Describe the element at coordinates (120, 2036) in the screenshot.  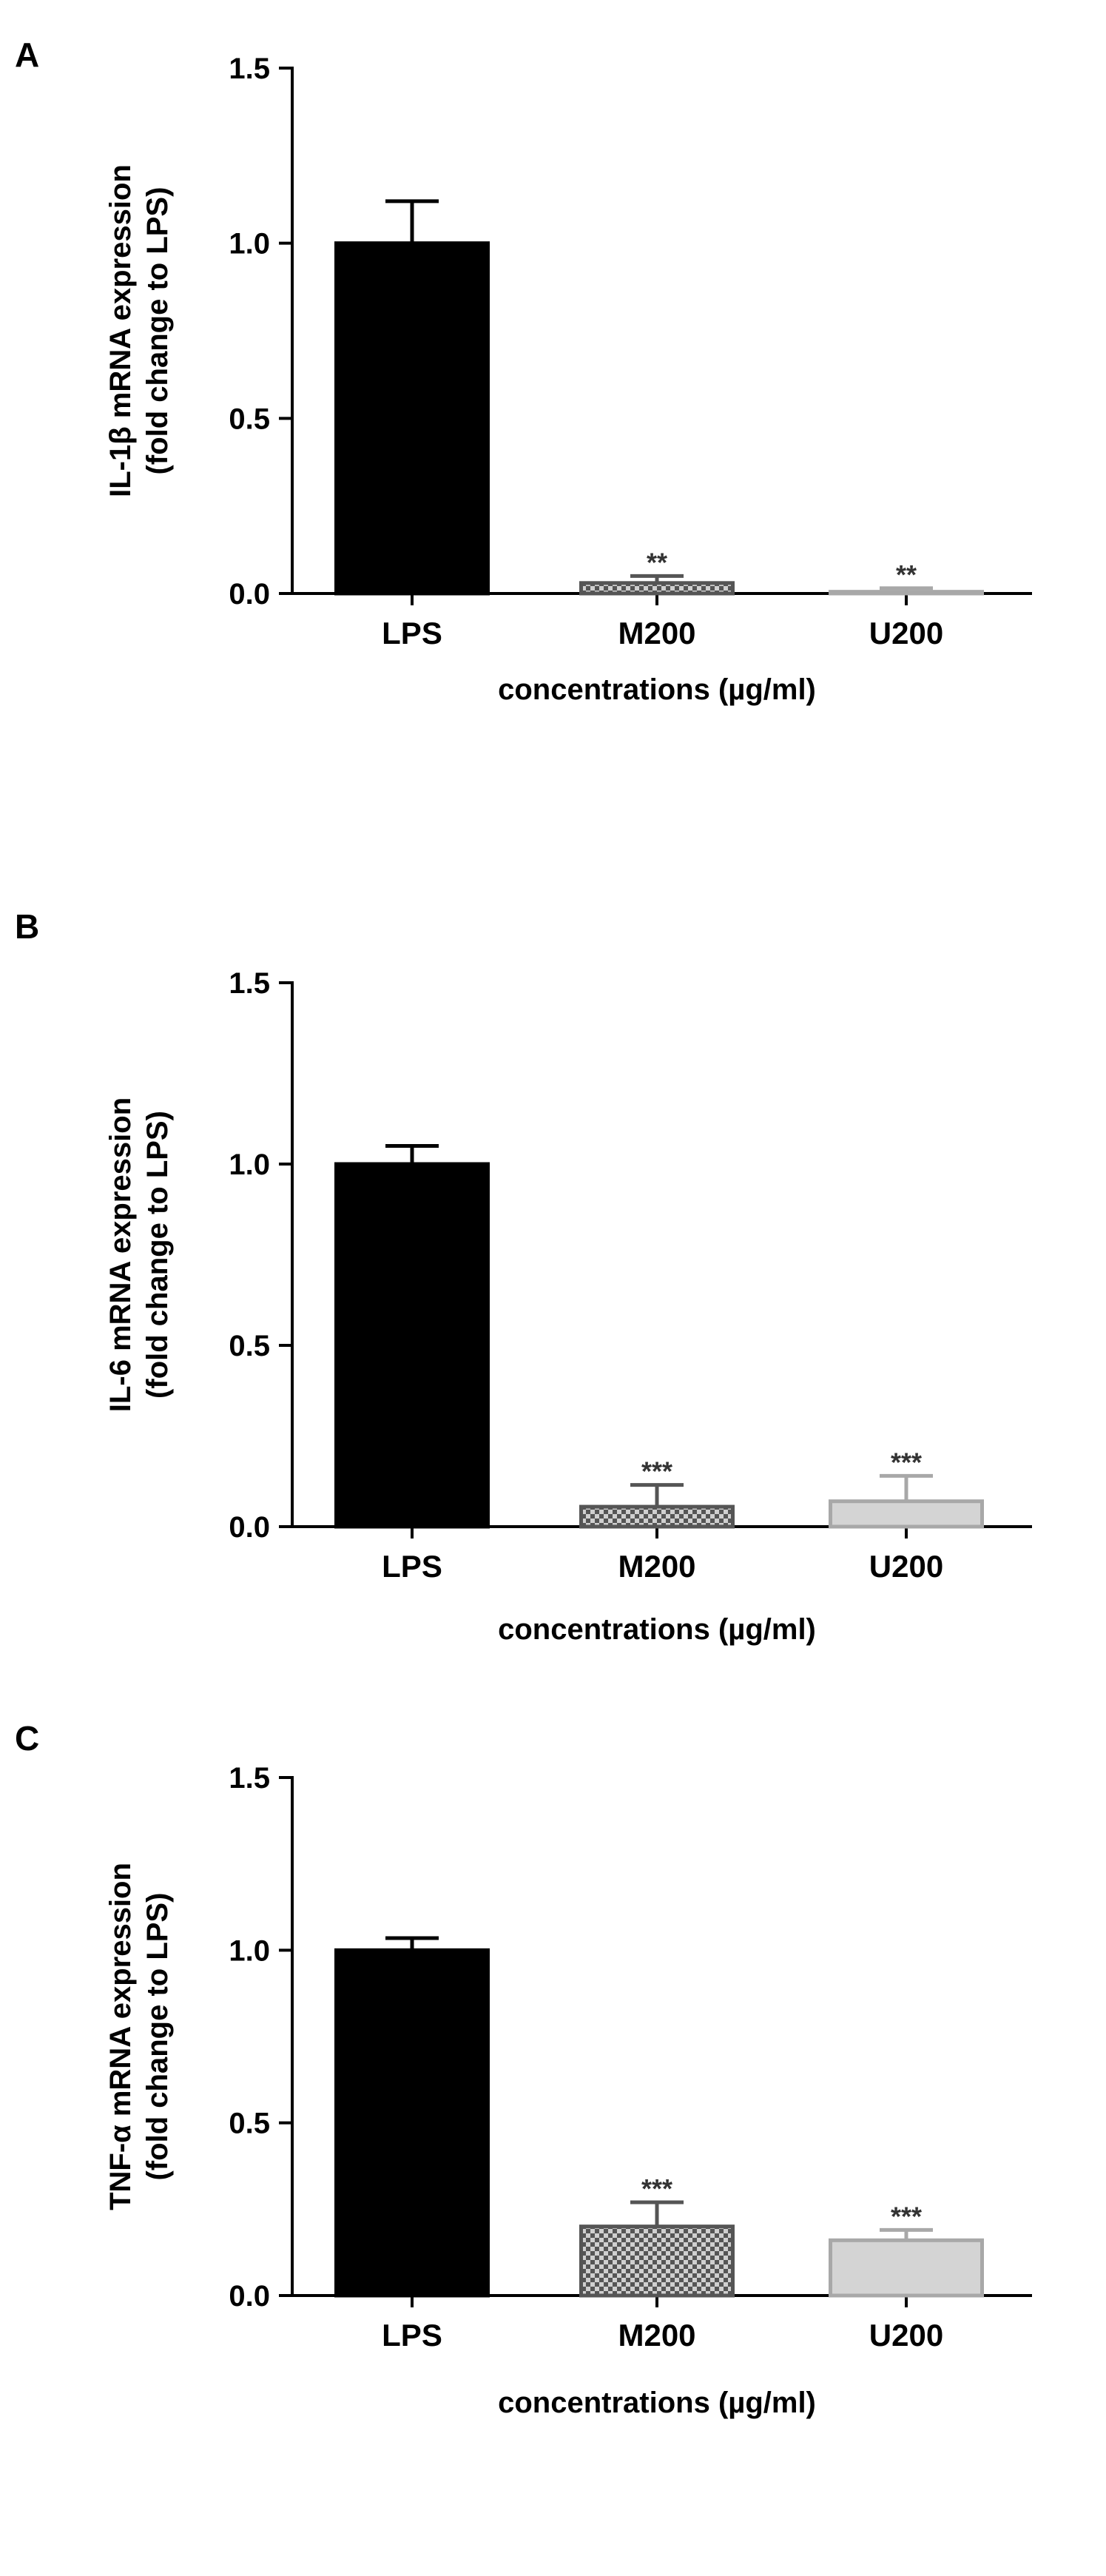
I see `y-axis-label-line1: TNF-α mRNA expression` at that location.